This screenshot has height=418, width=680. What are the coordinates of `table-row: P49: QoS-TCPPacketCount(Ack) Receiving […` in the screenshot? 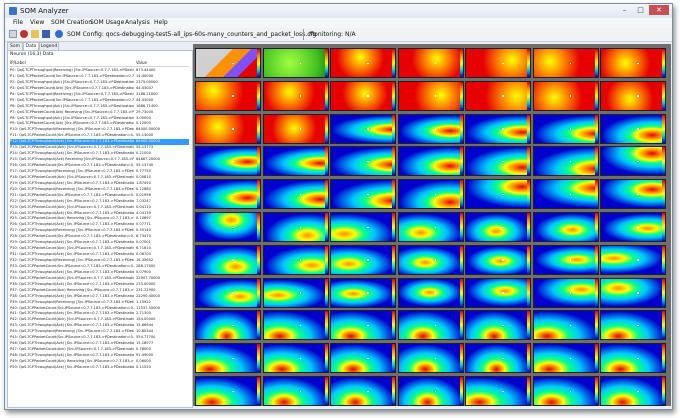 It's located at (99, 362).